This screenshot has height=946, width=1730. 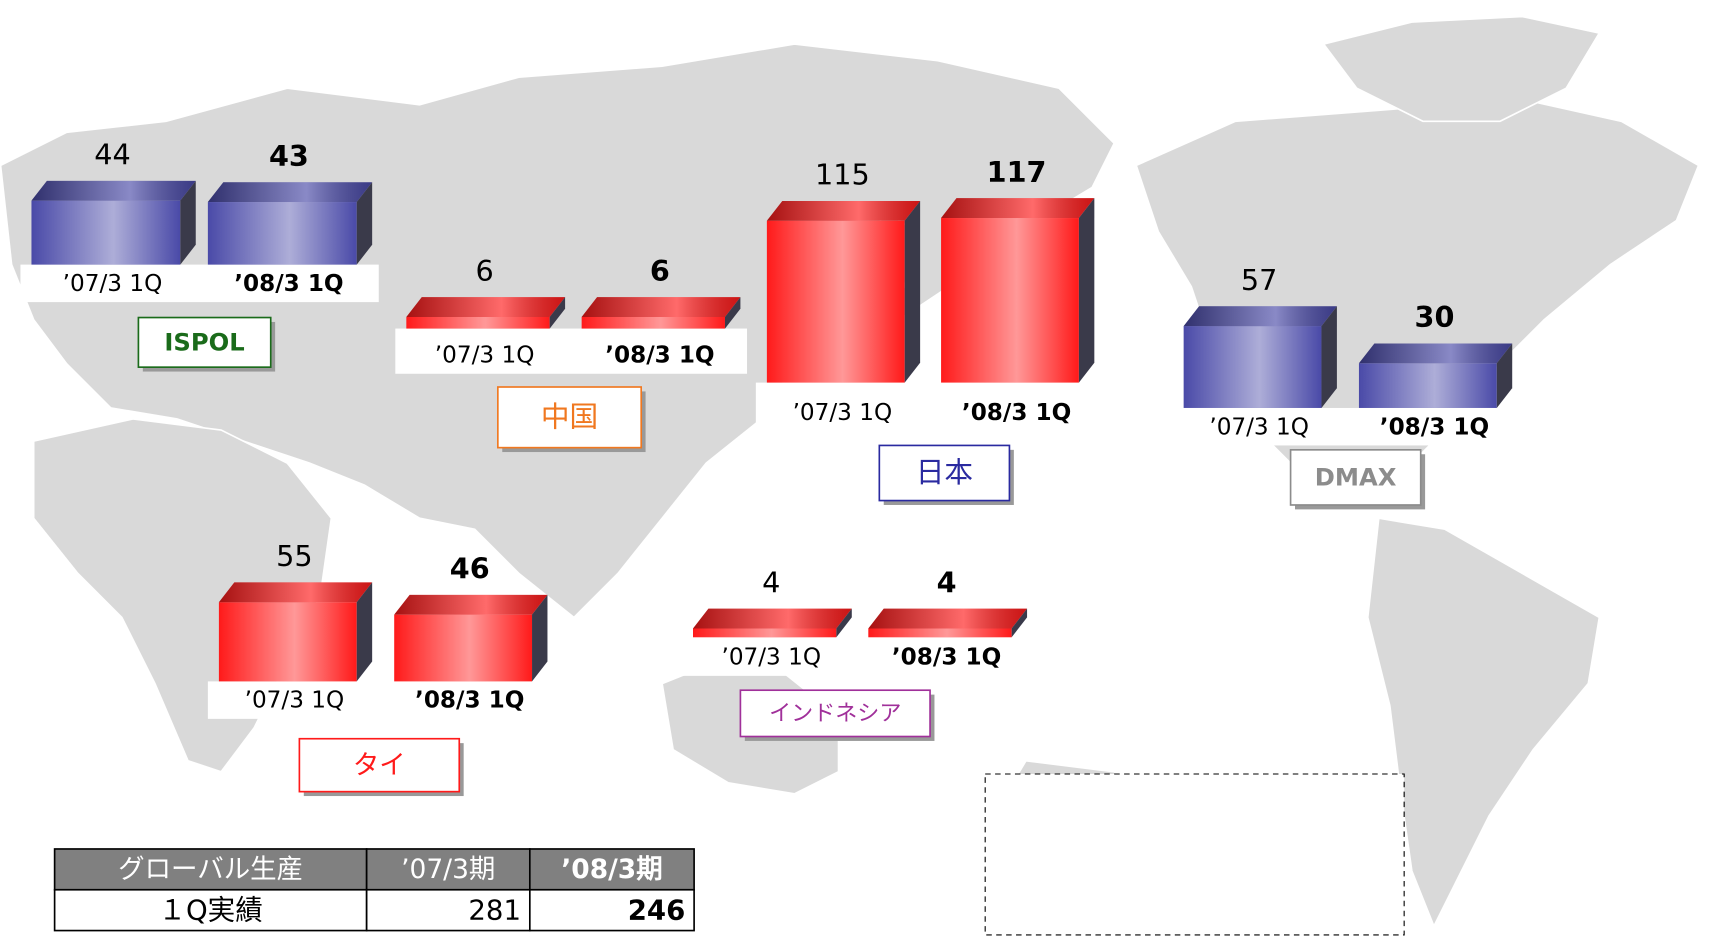 I want to click on region-name: タイ, so click(x=379, y=765).